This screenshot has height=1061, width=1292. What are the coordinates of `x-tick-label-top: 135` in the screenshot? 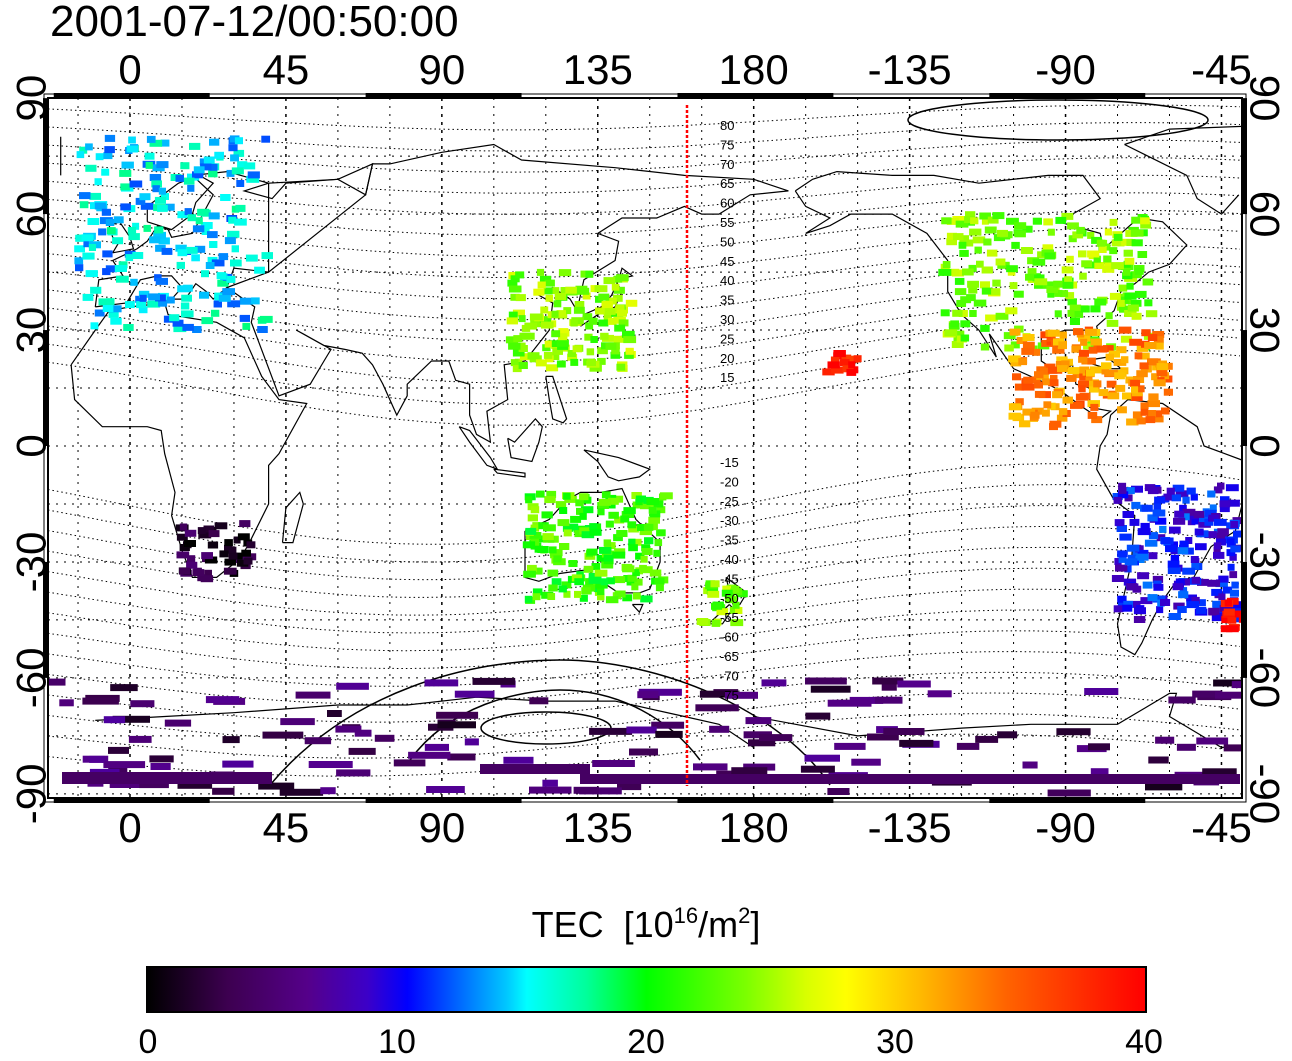 It's located at (598, 69).